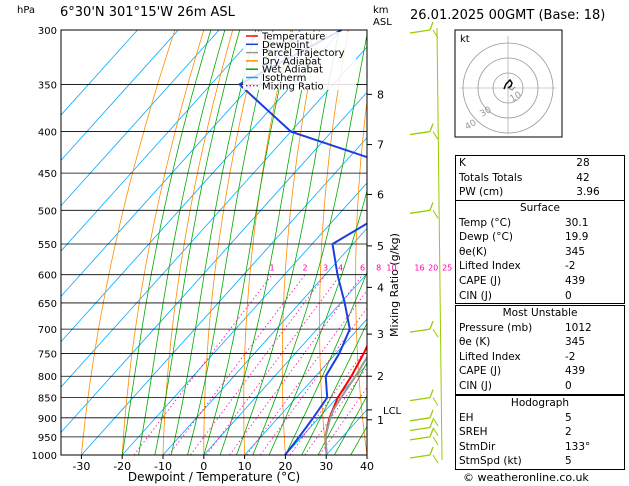  I want to click on km-tick-label: 4, so click(380, 287).